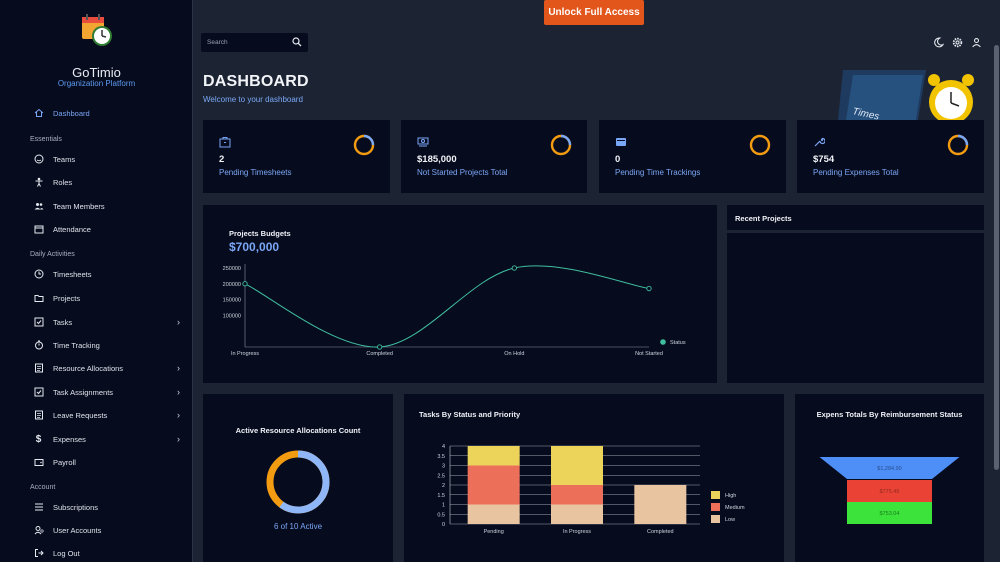 Image resolution: width=1000 pixels, height=562 pixels. What do you see at coordinates (735, 508) in the screenshot?
I see `legend-label: Medium` at bounding box center [735, 508].